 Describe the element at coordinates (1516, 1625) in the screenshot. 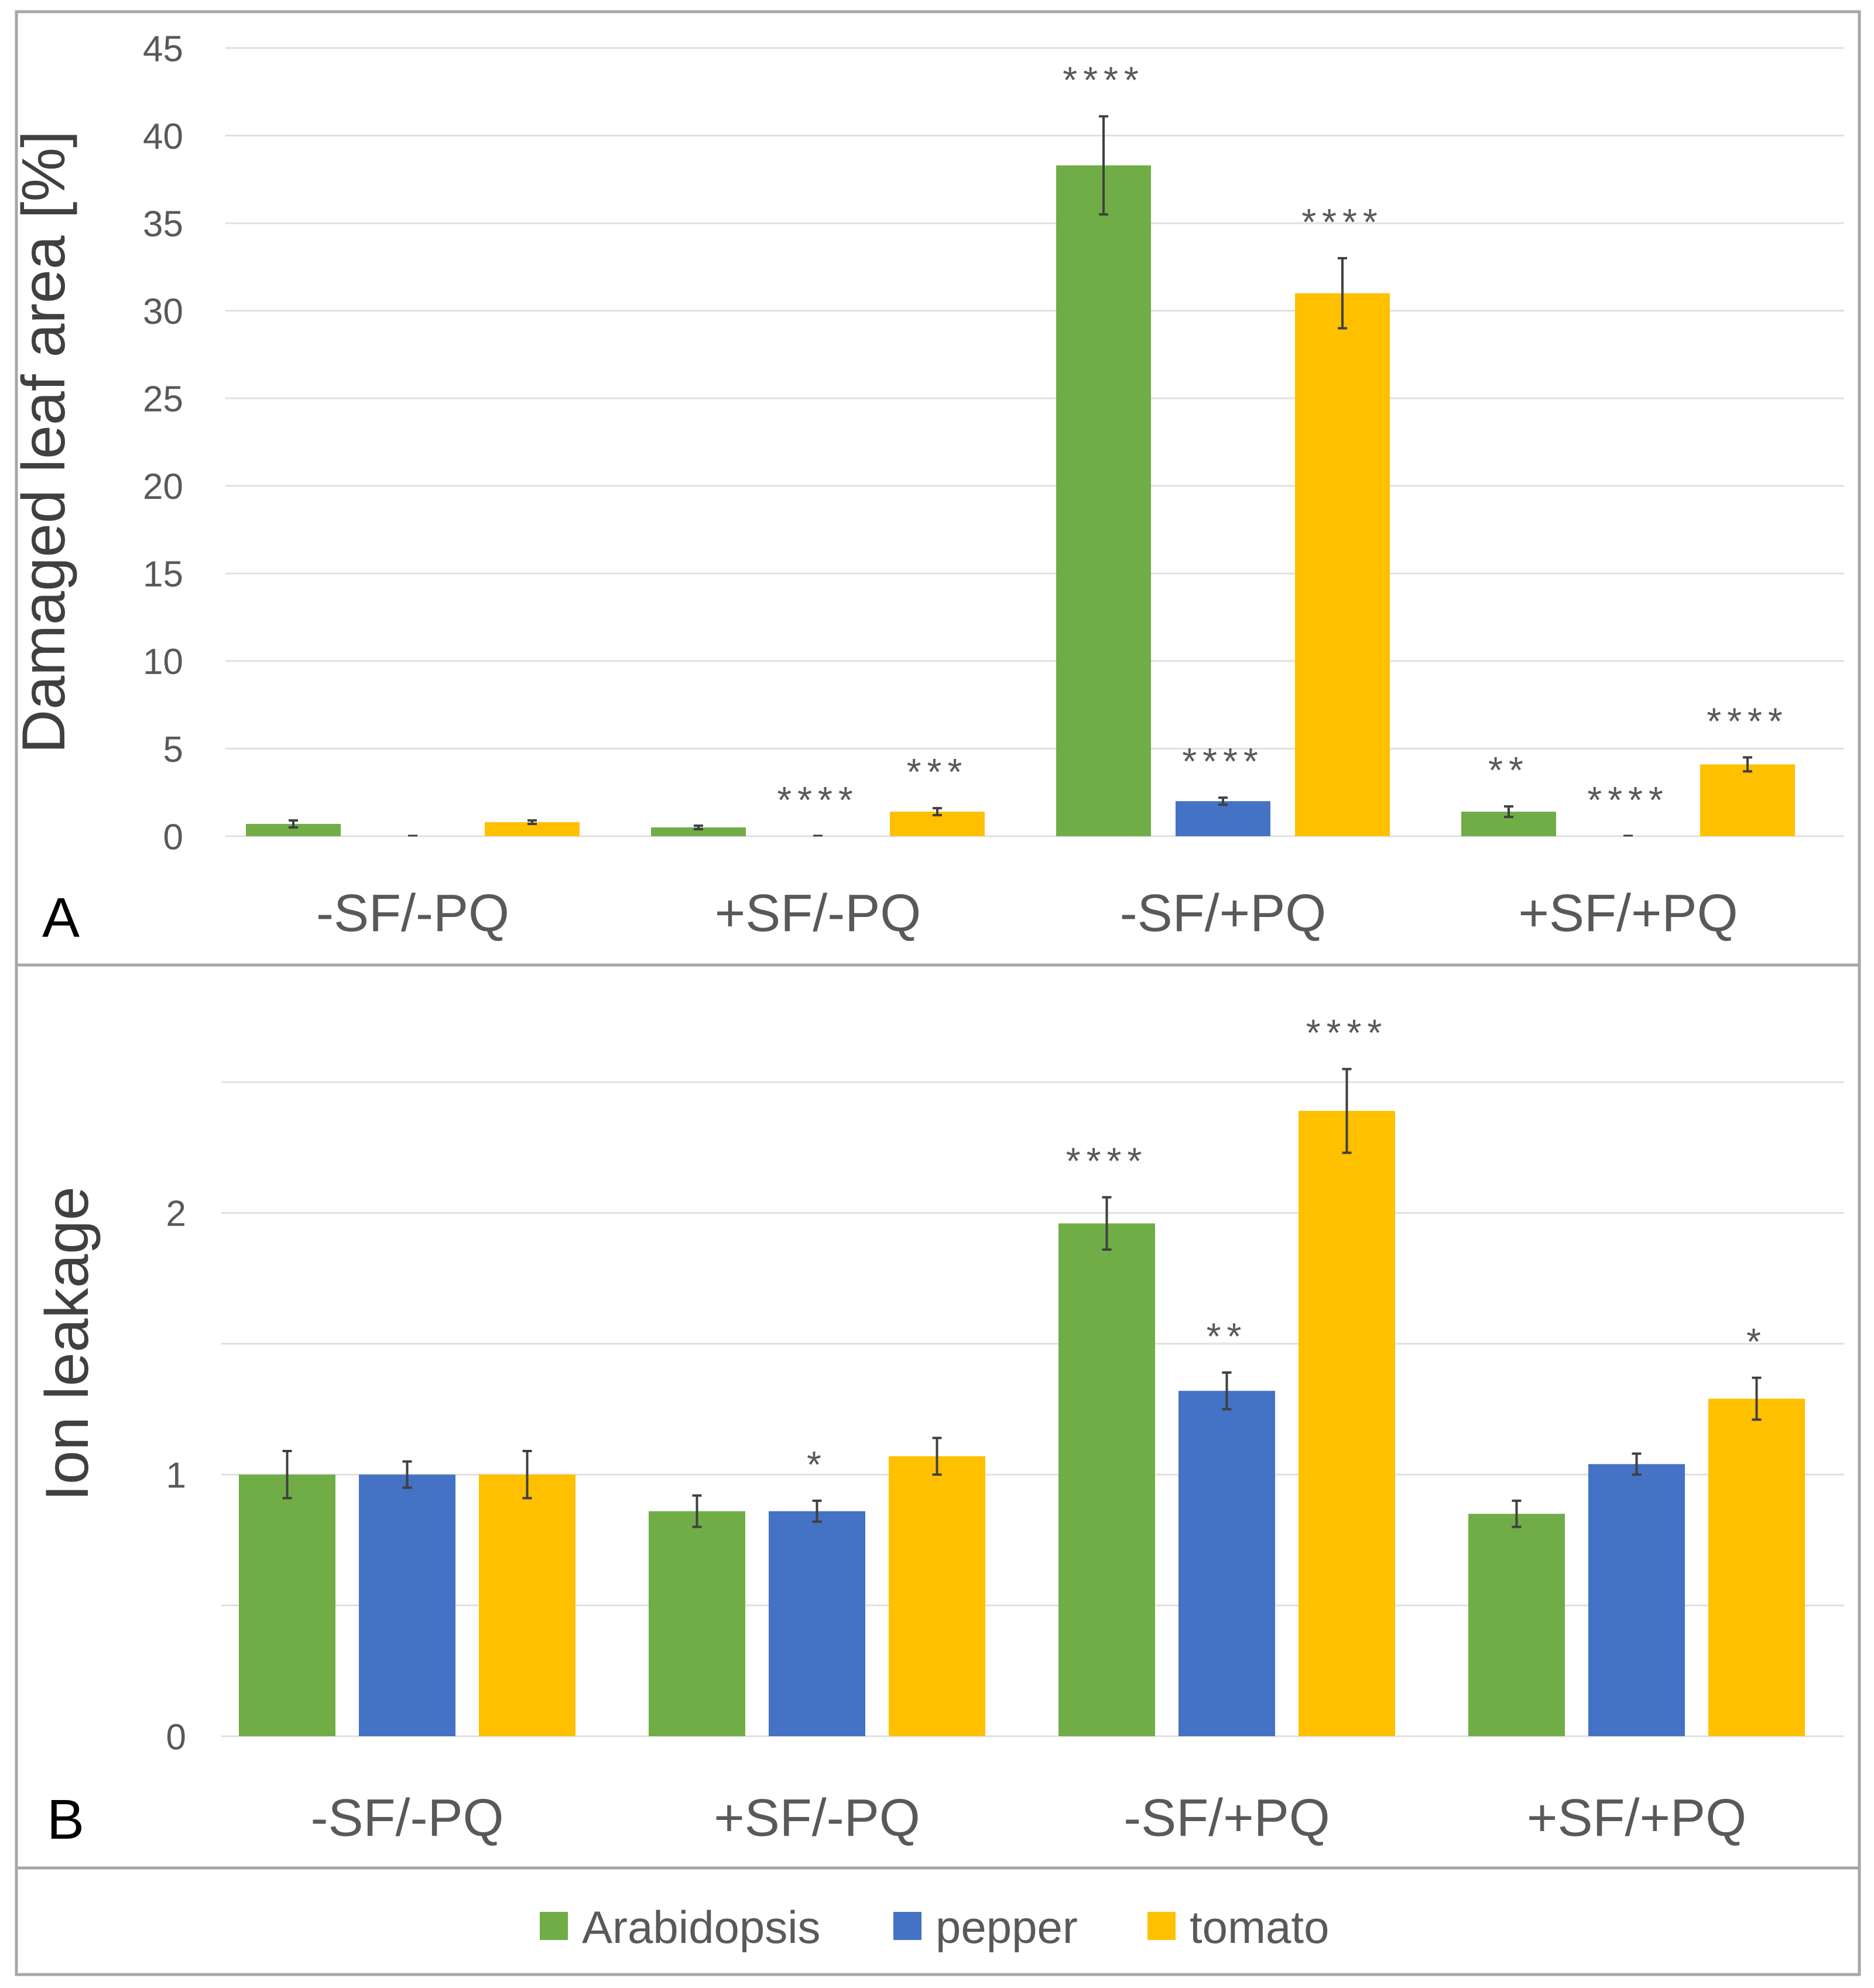

I see `bar-arabidopsis-plusminus-sf-plusminus-pq` at that location.